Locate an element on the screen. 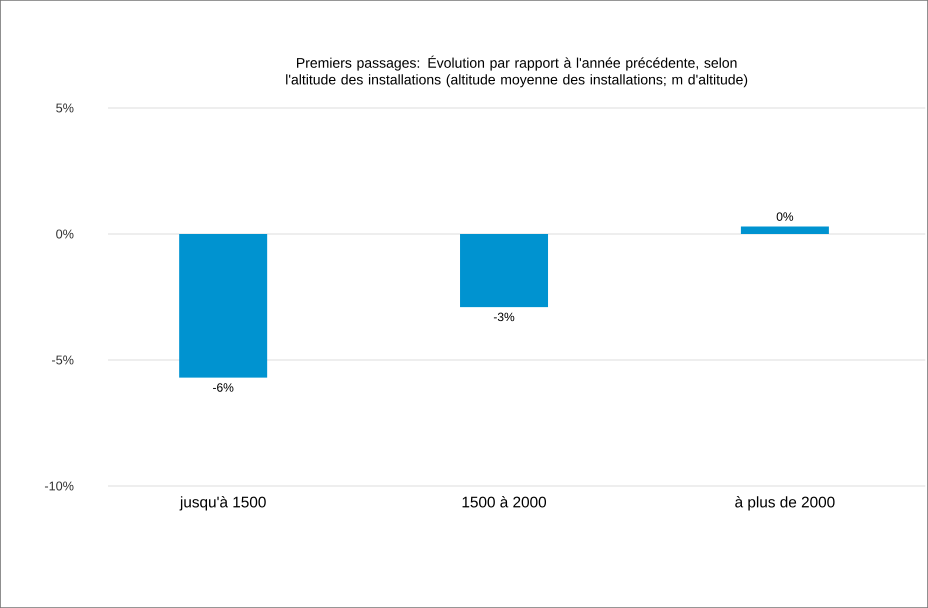 The width and height of the screenshot is (928, 608). chart-title: Premiers passages: Évolution par rapport à l'année précédente, selon l'altitude des installations (altitude moyenne des installations; m d'altitude) is located at coordinates (517, 72).